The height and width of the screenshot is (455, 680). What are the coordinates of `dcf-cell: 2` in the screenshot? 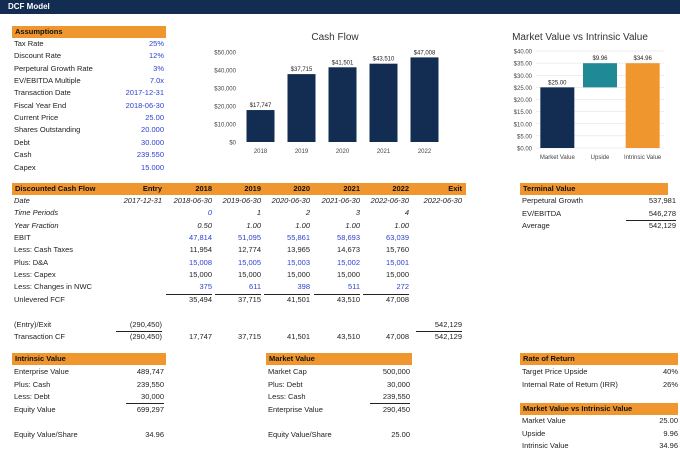 It's located at (307, 213).